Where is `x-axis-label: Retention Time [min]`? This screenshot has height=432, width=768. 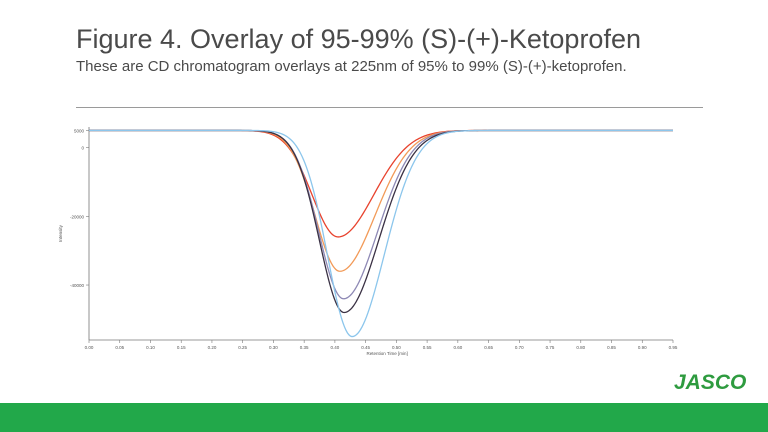
x-axis-label: Retention Time [min] is located at coordinates (387, 353).